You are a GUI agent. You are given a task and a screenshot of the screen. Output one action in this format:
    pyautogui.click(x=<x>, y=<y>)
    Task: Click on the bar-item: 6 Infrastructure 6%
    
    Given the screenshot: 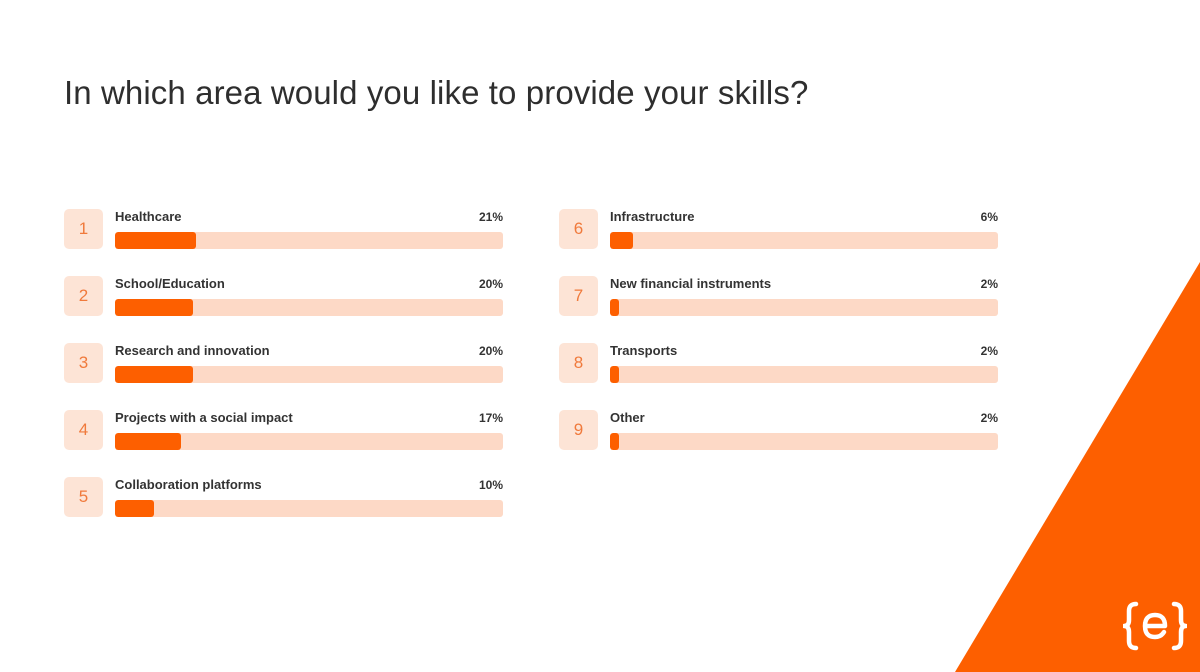 What is the action you would take?
    pyautogui.click(x=779, y=229)
    